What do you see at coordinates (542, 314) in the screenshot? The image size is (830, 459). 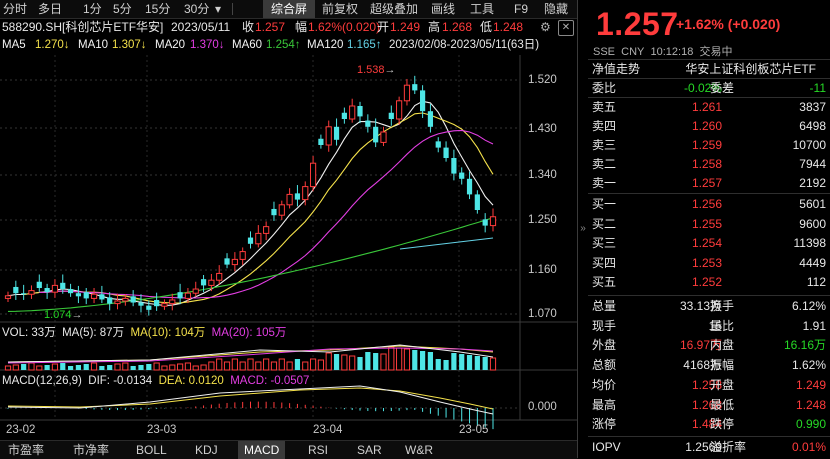 I see `price-axis-1070: 1.070` at bounding box center [542, 314].